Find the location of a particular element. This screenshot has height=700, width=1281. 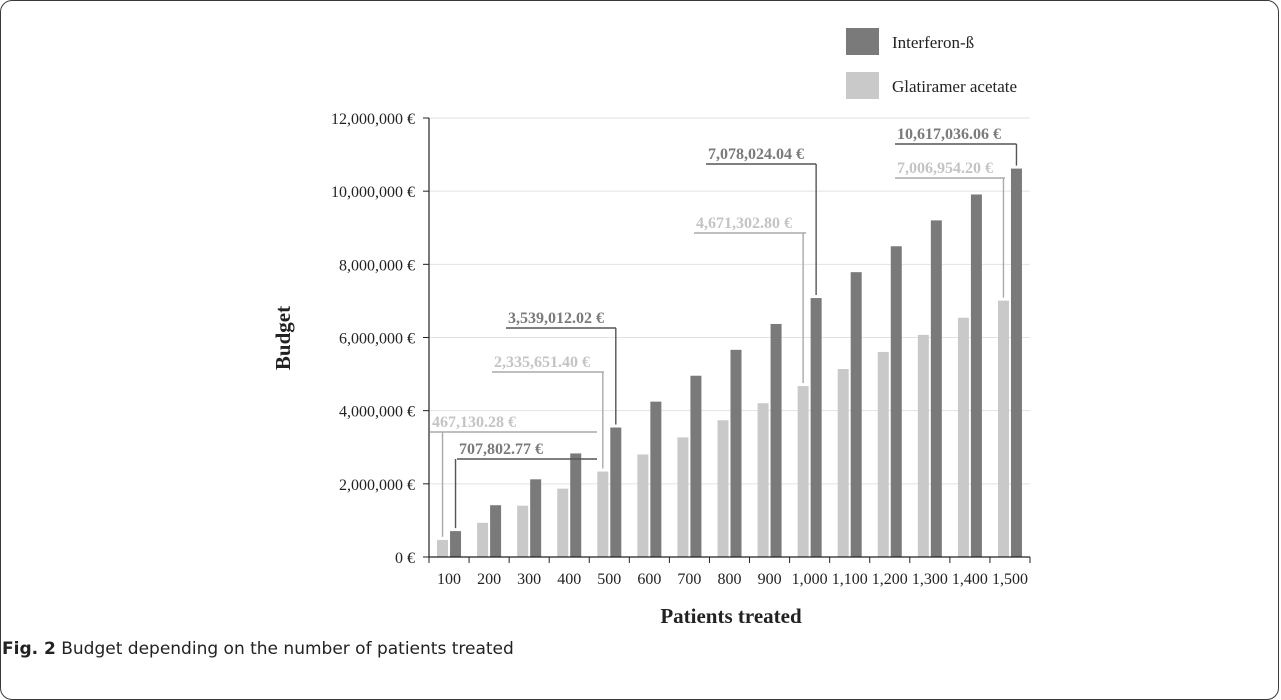

y-tick-label: 12,000,000 € is located at coordinates (373, 119).